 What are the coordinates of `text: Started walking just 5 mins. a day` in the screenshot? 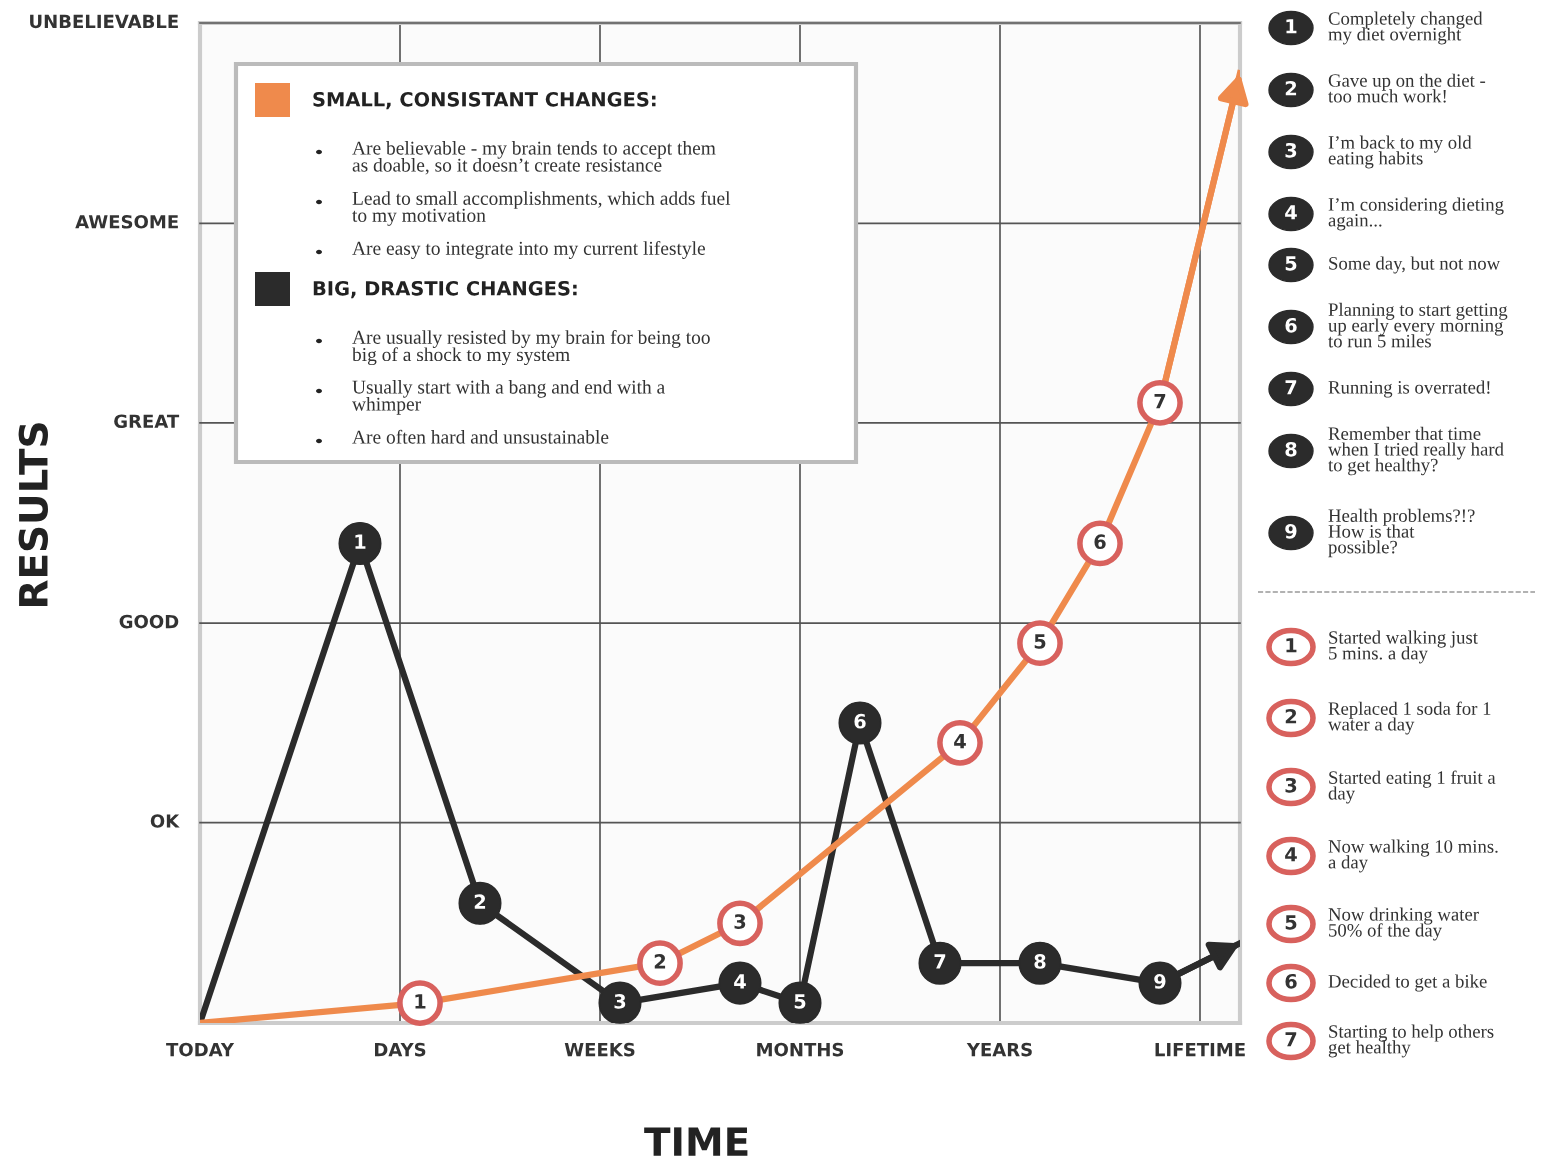 It's located at (1403, 647).